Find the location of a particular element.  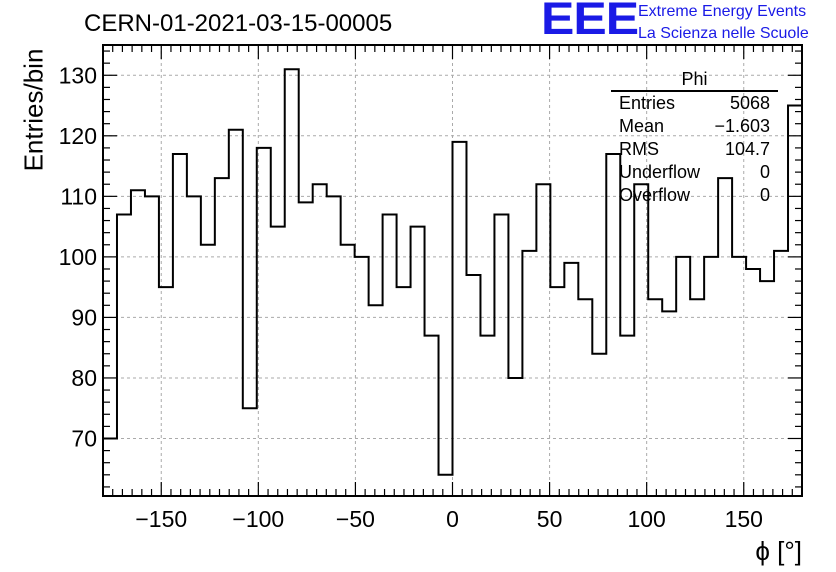

y-tick-label: 130 is located at coordinates (78, 75).